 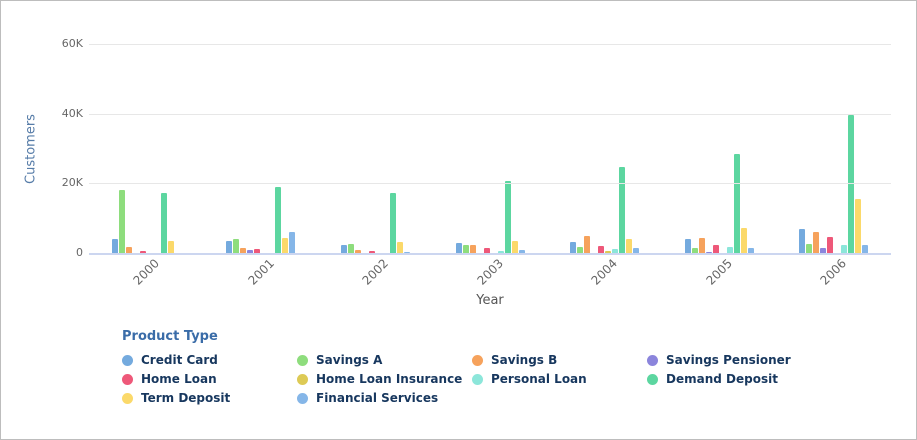 What do you see at coordinates (128, 249) in the screenshot?
I see `bar-savings-b-2000` at bounding box center [128, 249].